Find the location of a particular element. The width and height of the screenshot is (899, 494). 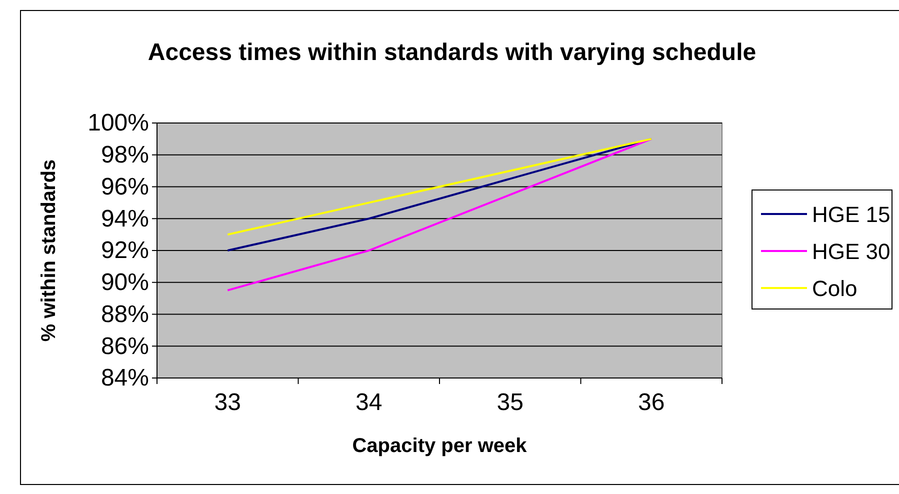

y-axis-title: % within standards is located at coordinates (49, 250).